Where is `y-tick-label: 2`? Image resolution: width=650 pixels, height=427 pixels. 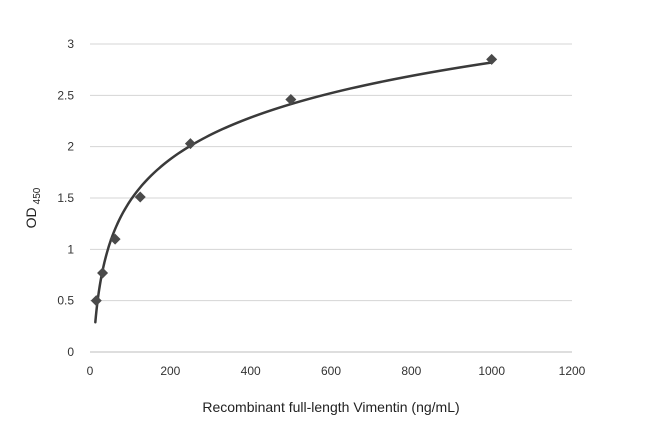 y-tick-label: 2 is located at coordinates (70, 147).